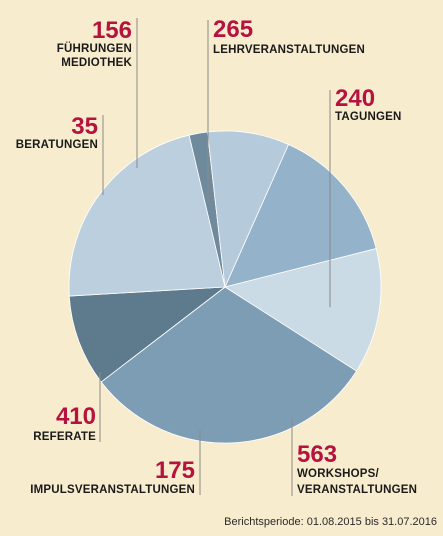  Describe the element at coordinates (76, 416) in the screenshot. I see `slice-value-4: 410` at that location.